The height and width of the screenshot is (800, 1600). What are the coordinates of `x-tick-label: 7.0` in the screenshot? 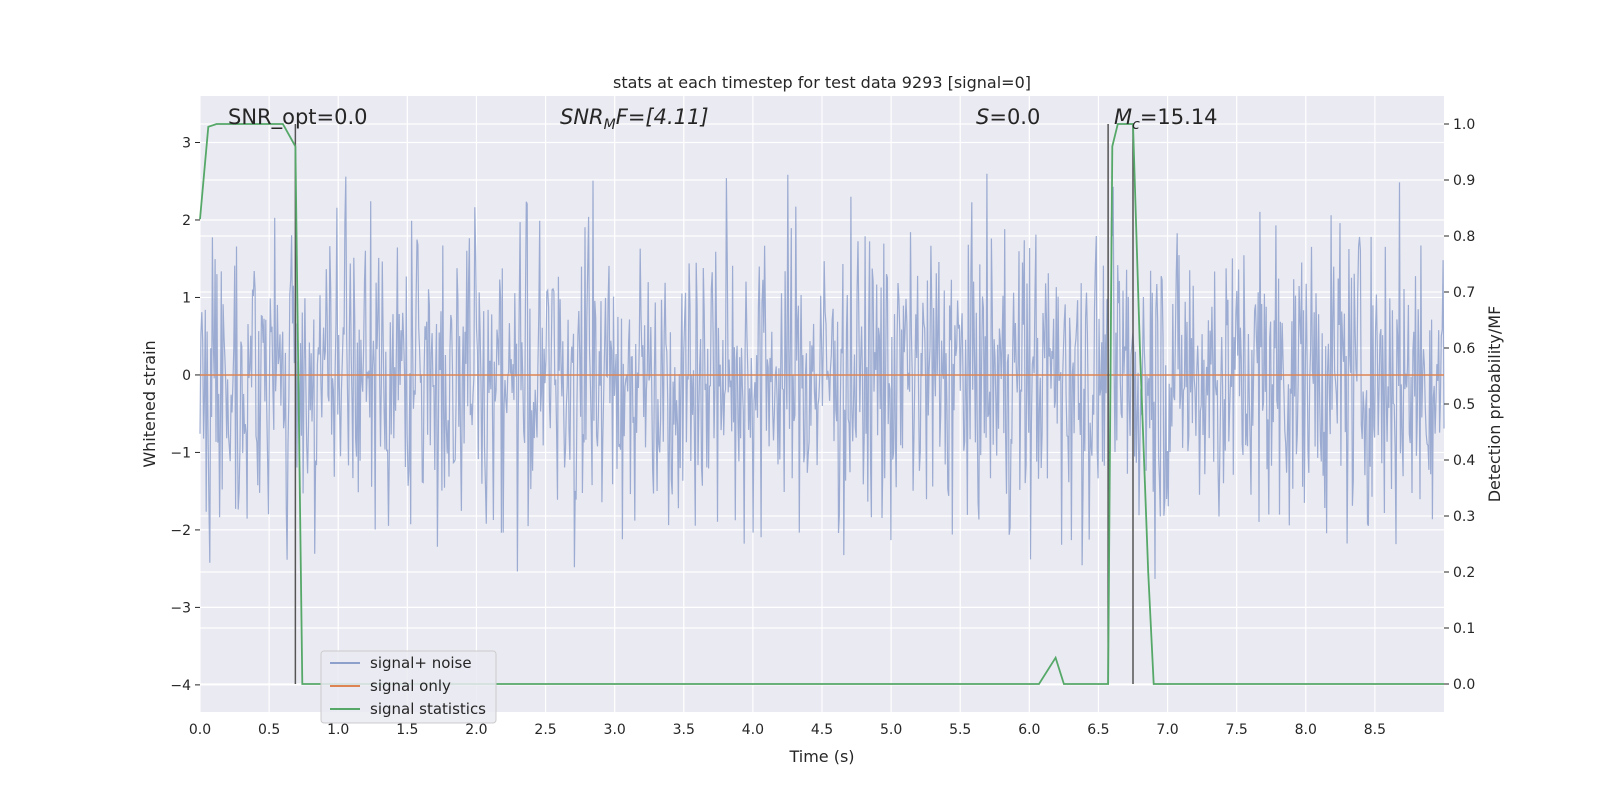 It's located at (1167, 730).